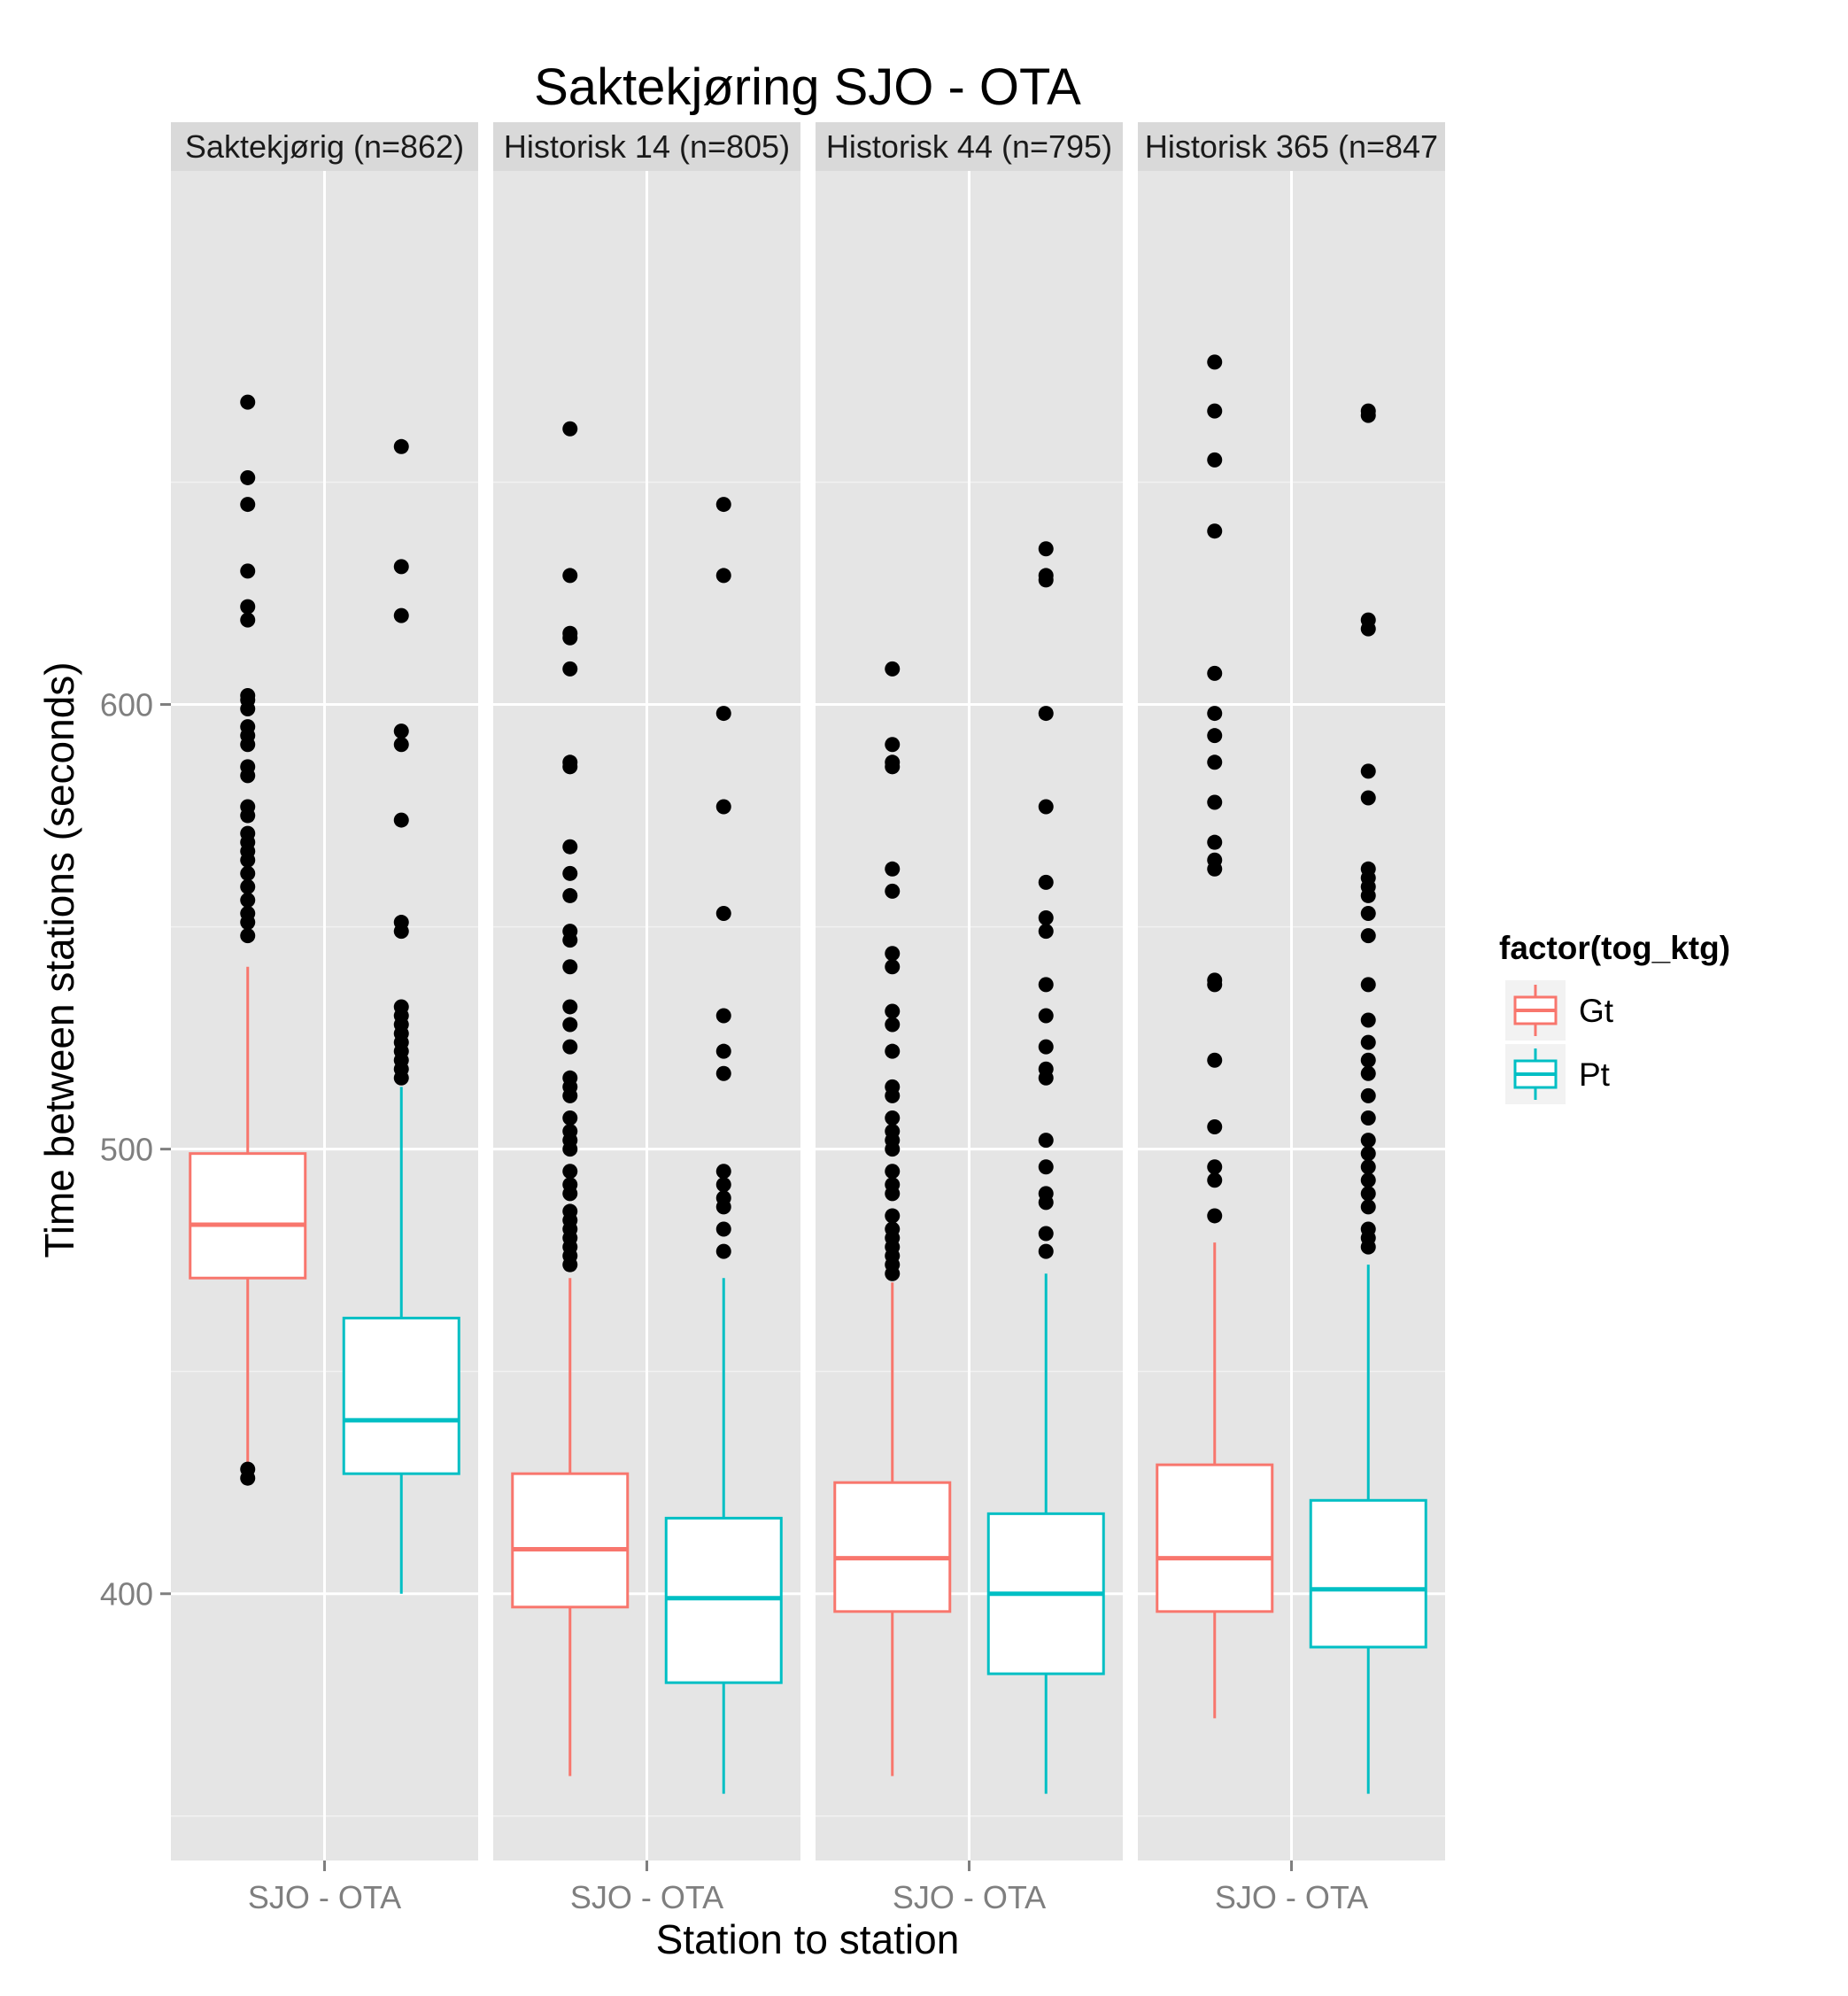  Describe the element at coordinates (324, 1018) in the screenshot. I see `facet-panel: Saktekjørig (n=862) SJO - OTA` at that location.